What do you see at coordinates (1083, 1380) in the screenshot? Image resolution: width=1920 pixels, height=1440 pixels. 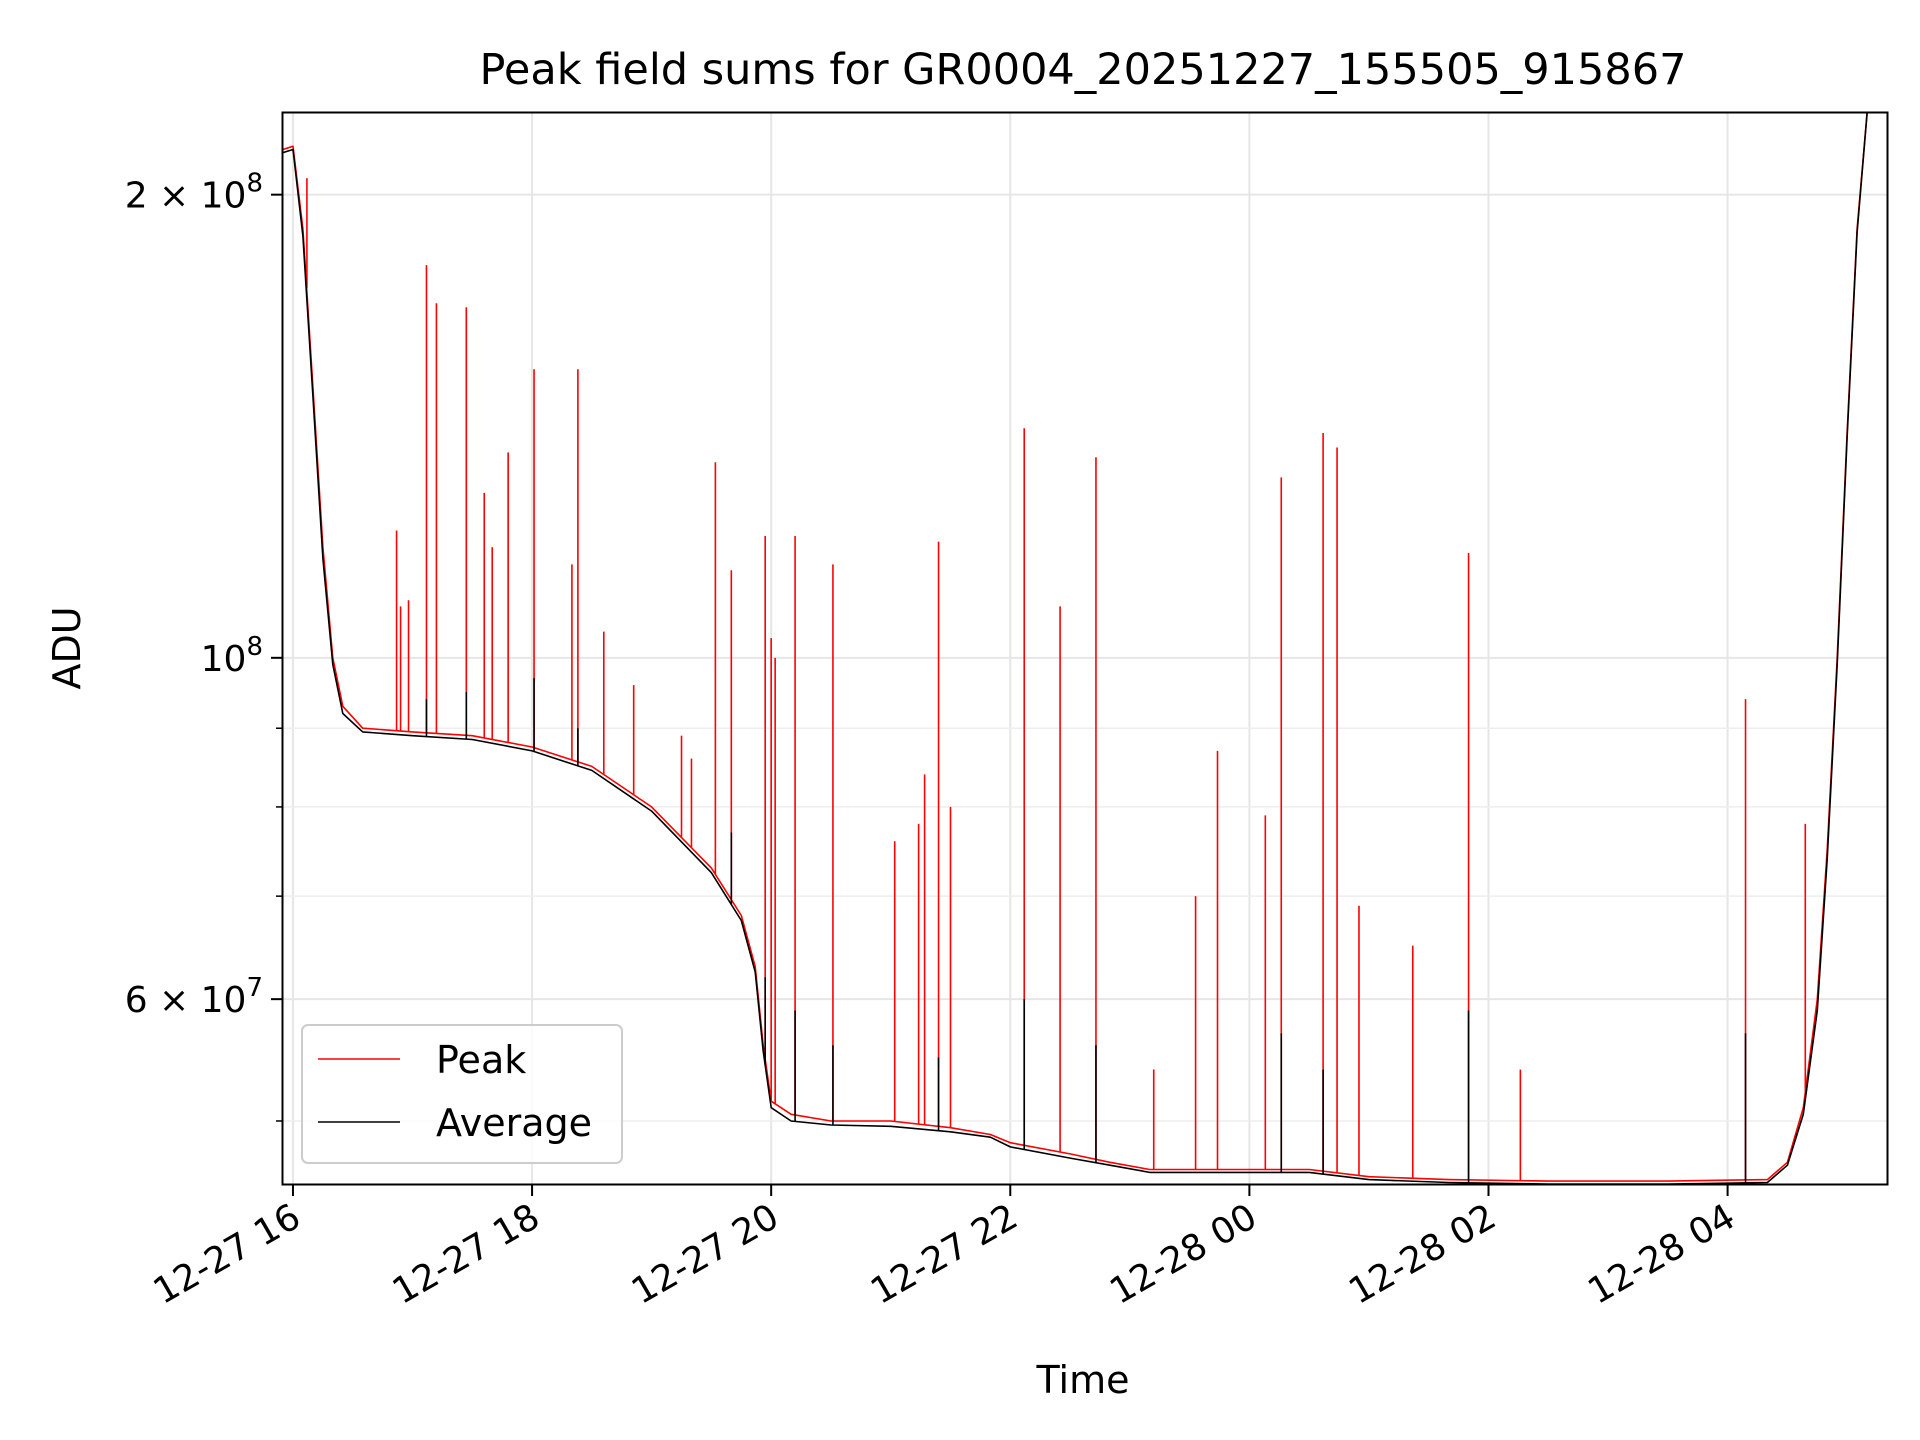 I see `x-axis-label: Time` at bounding box center [1083, 1380].